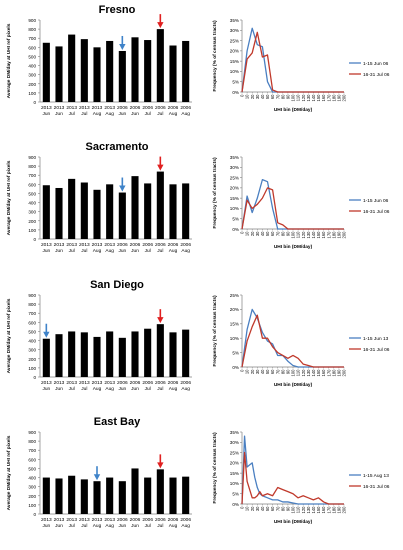 This screenshot has width=403, height=550. Describe the element at coordinates (235, 92) in the screenshot. I see `y-tick-label: 0%` at that location.